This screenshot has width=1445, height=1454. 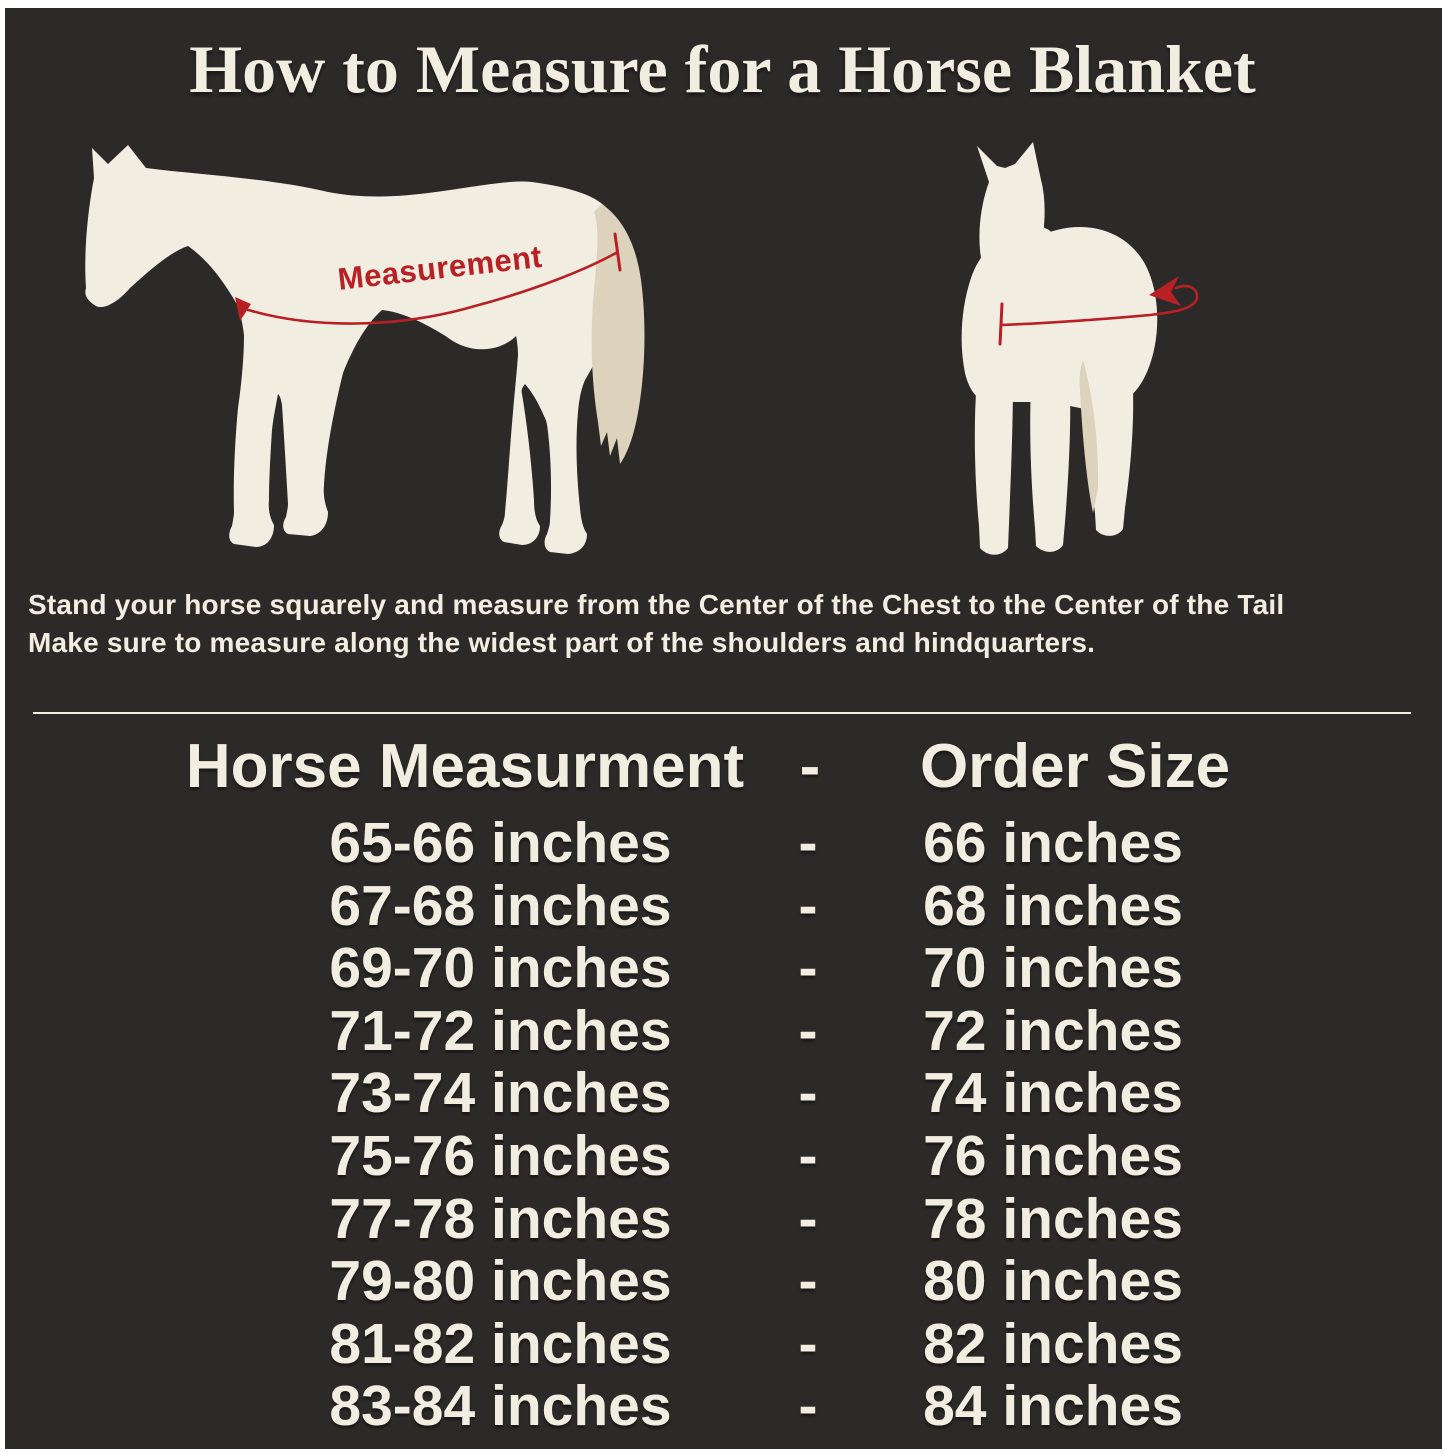 What do you see at coordinates (1053, 905) in the screenshot?
I see `row-order: 68 inches` at bounding box center [1053, 905].